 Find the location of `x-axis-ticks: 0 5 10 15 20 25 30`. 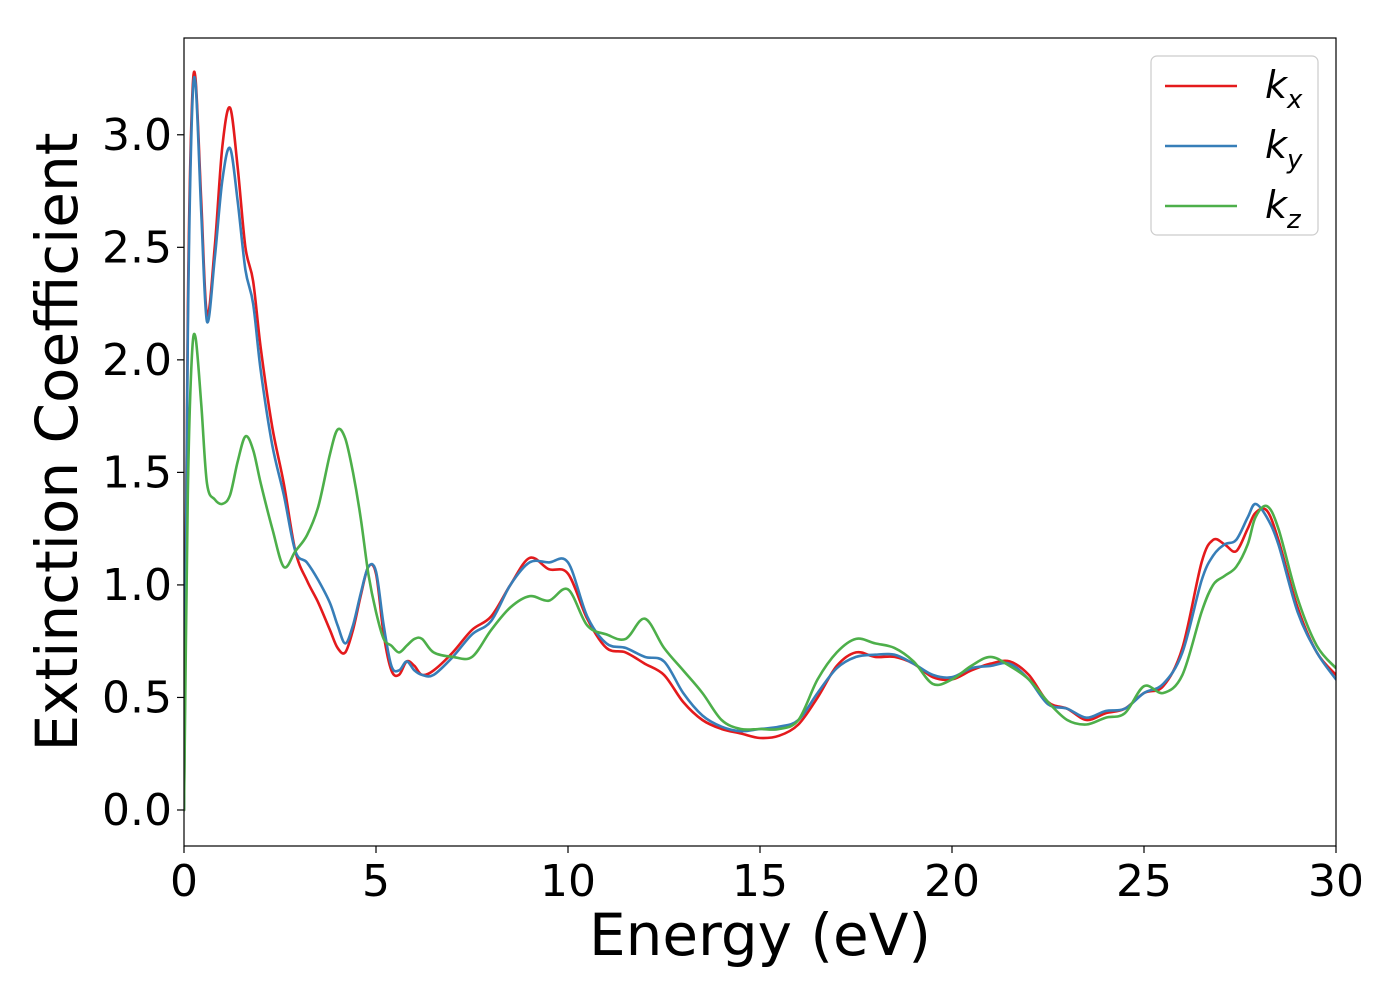

x-axis-ticks: 0 5 10 15 20 25 30 is located at coordinates (767, 876).